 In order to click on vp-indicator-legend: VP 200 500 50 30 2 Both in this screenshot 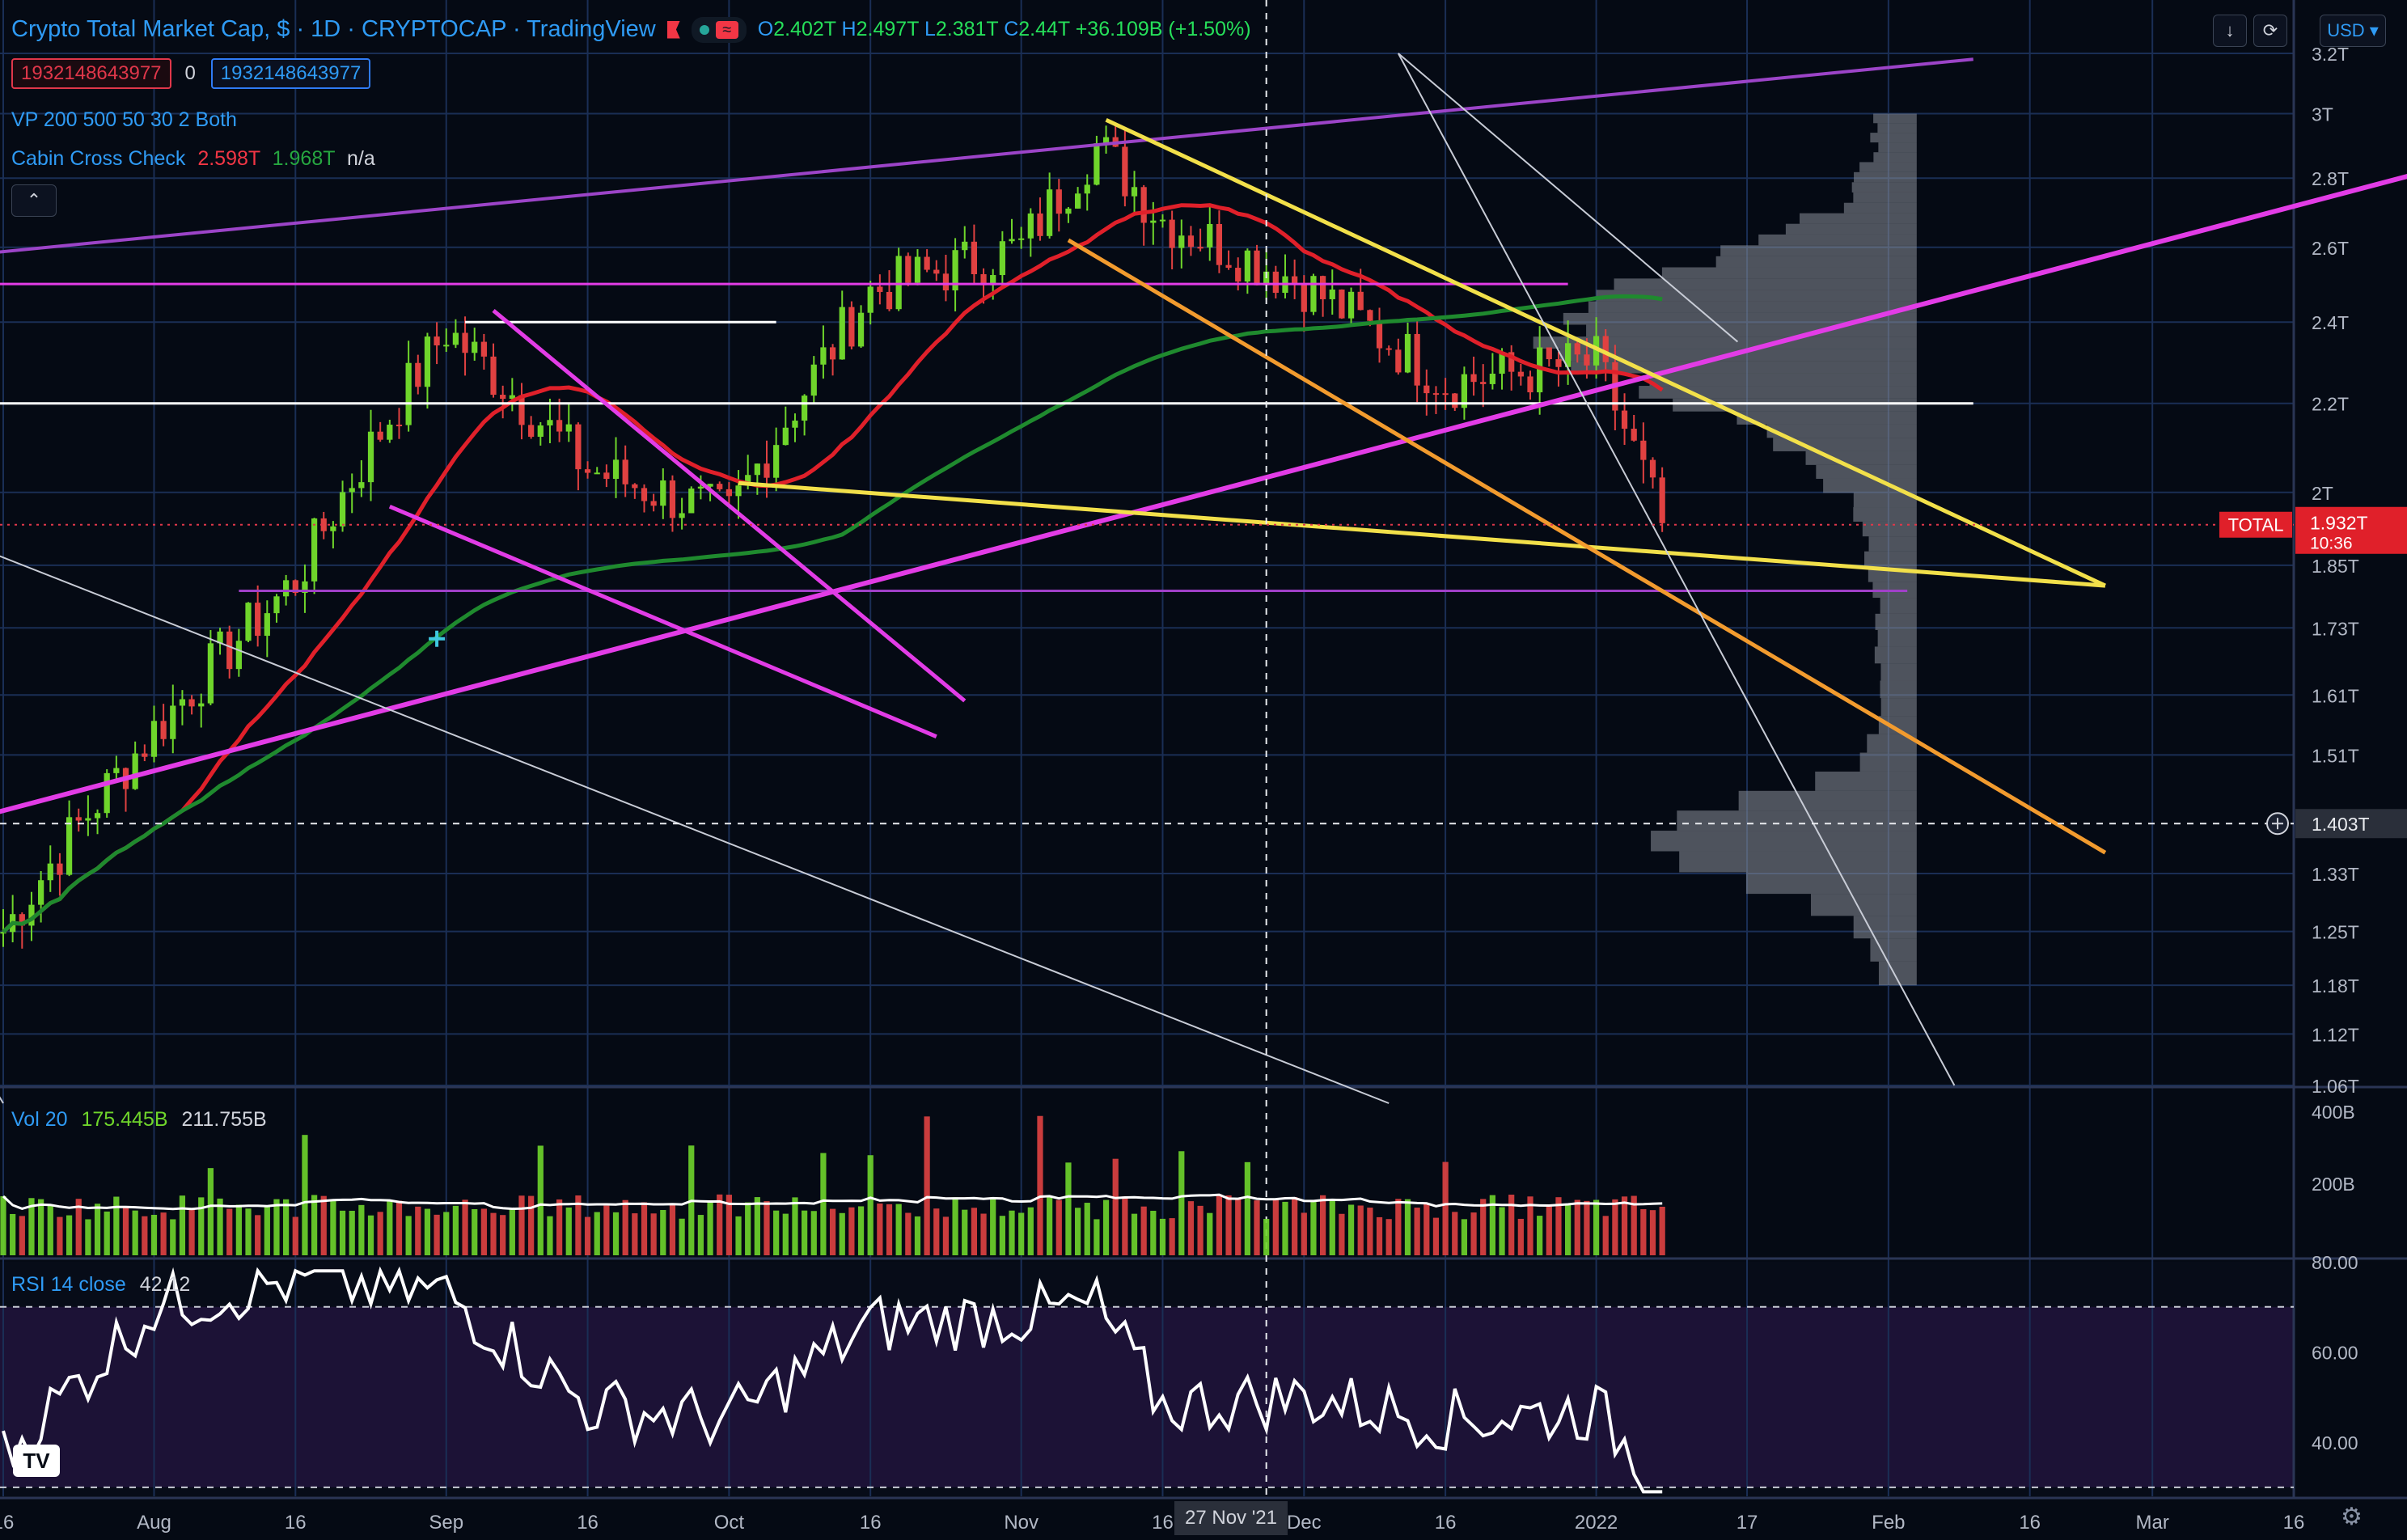, I will do `click(124, 119)`.